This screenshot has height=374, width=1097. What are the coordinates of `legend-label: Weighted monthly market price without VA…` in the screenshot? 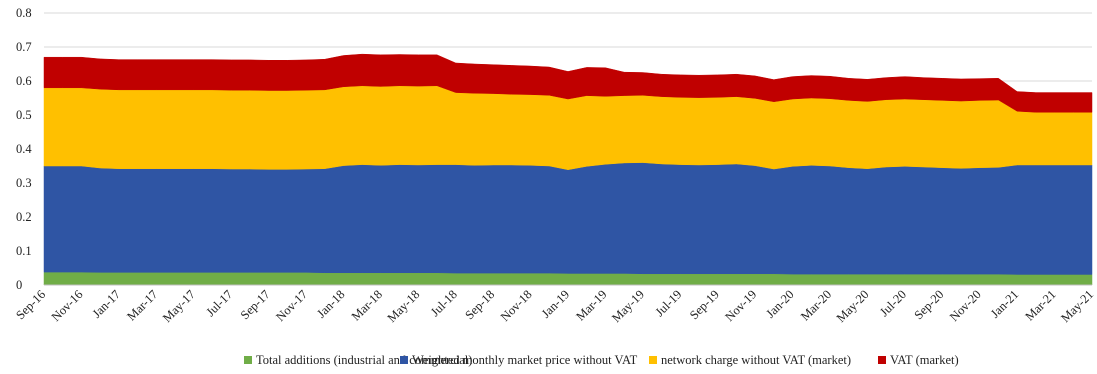 It's located at (525, 360).